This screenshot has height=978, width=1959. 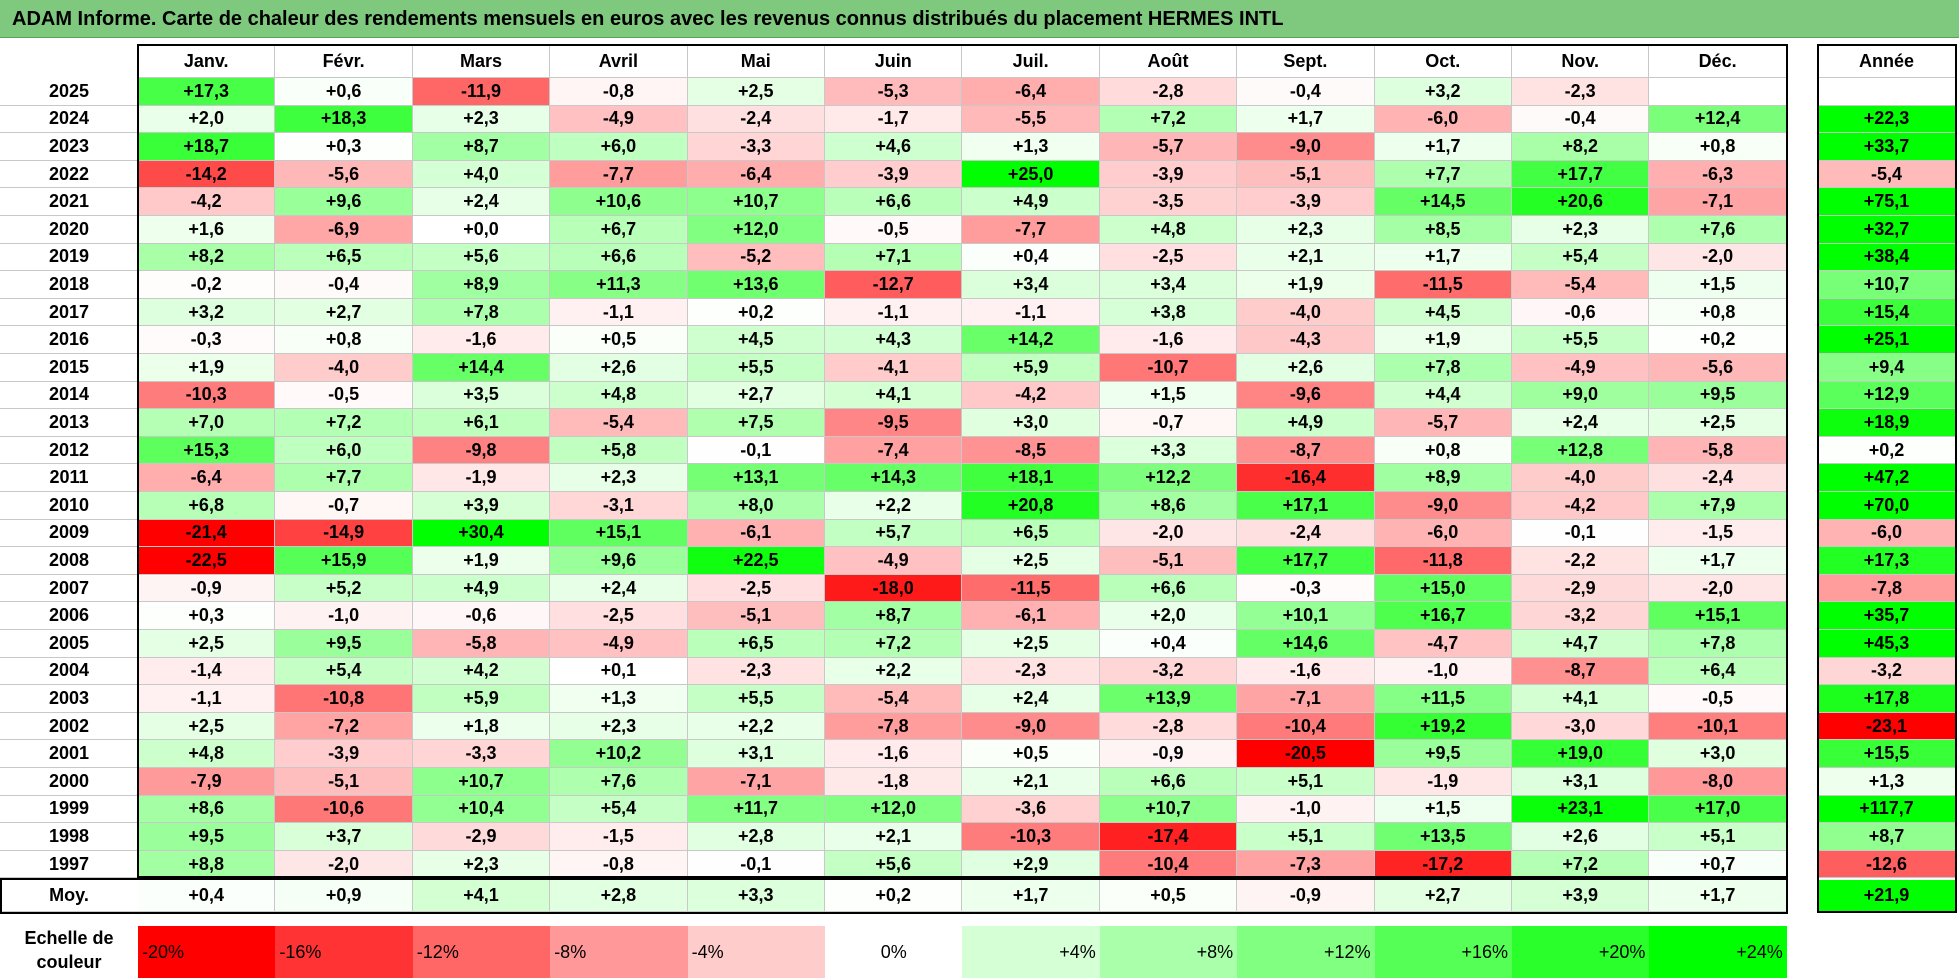 I want to click on heatmap-cell: +9,6, so click(x=344, y=202).